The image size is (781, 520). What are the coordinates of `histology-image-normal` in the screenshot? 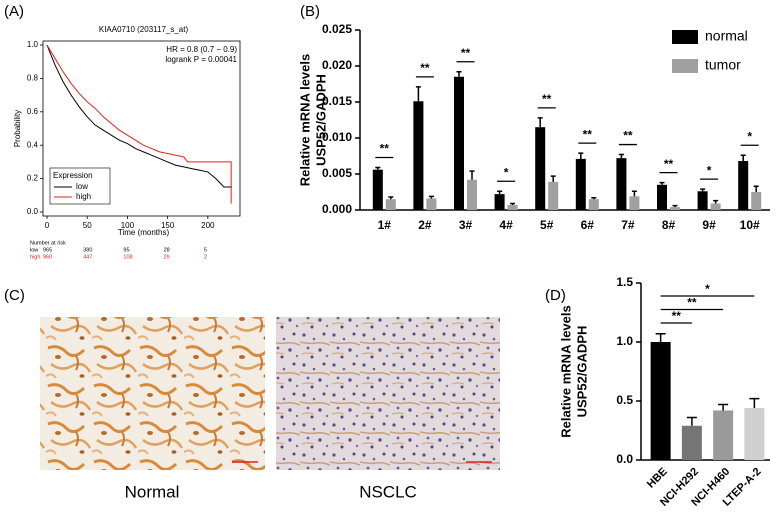 It's located at (152, 393).